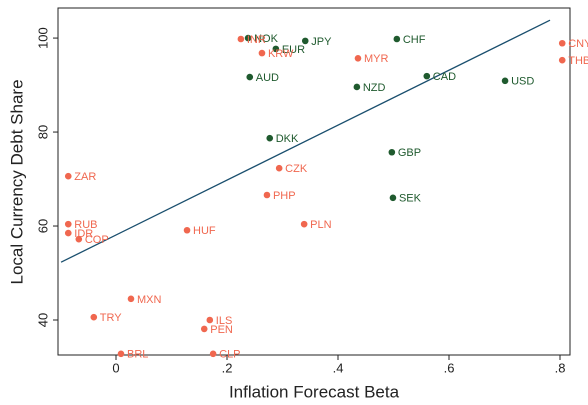 The height and width of the screenshot is (405, 588). Describe the element at coordinates (296, 169) in the screenshot. I see `point-label: CZK` at that location.